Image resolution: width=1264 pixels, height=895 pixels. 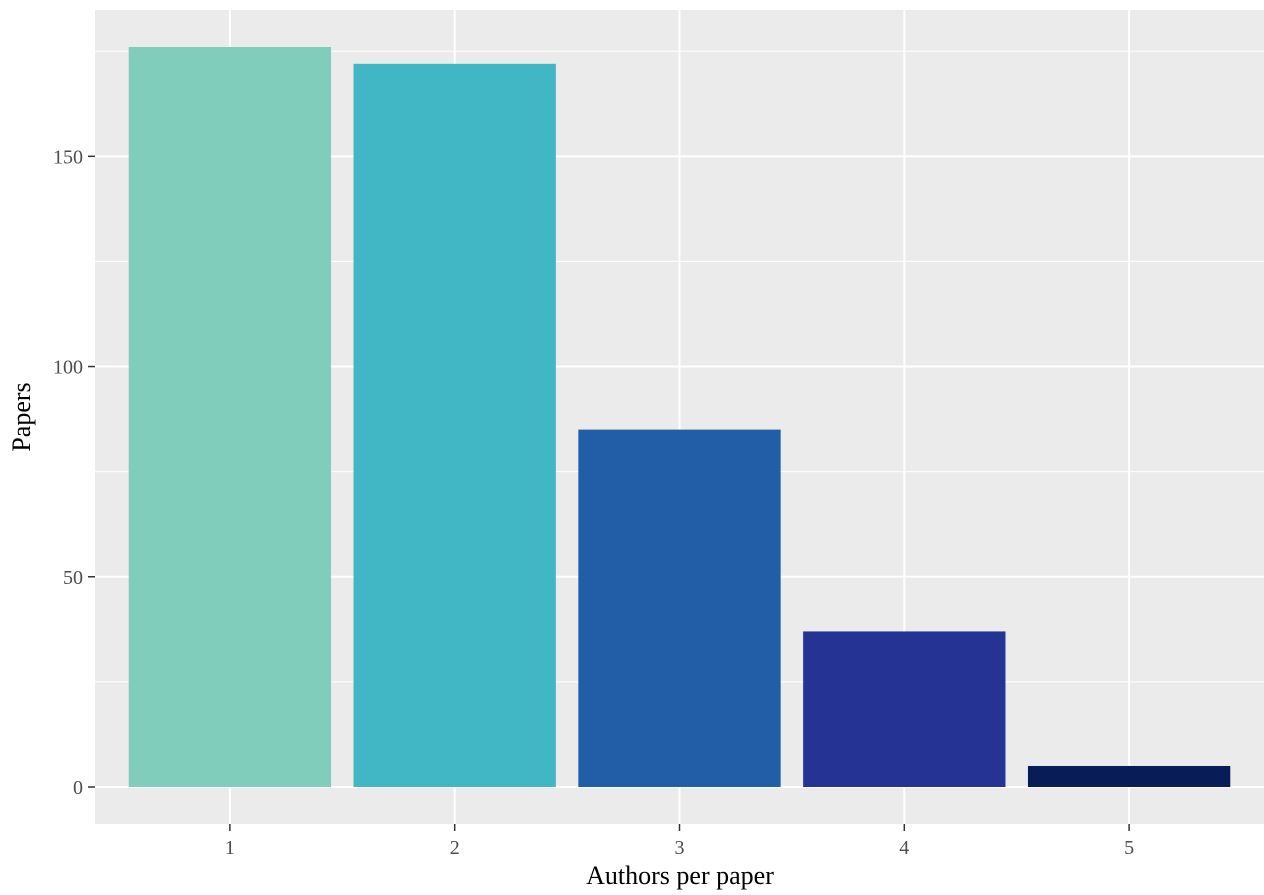 I want to click on x-tick-label: 3, so click(x=680, y=848).